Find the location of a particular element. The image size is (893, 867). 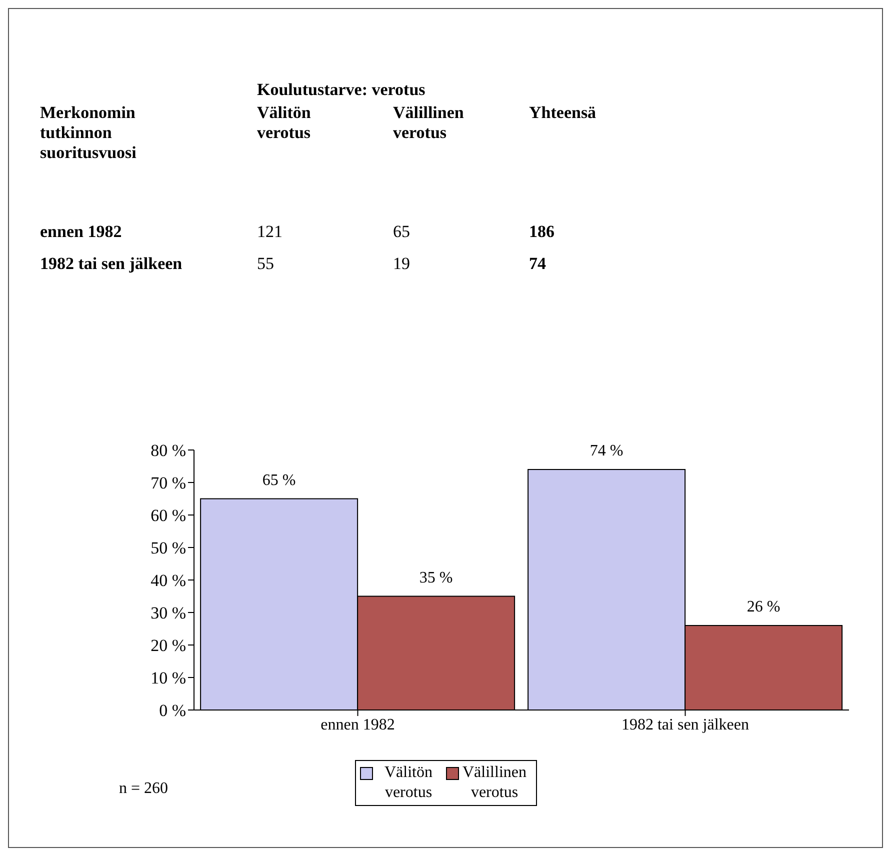

y-tick-label: 70 % is located at coordinates (168, 483).